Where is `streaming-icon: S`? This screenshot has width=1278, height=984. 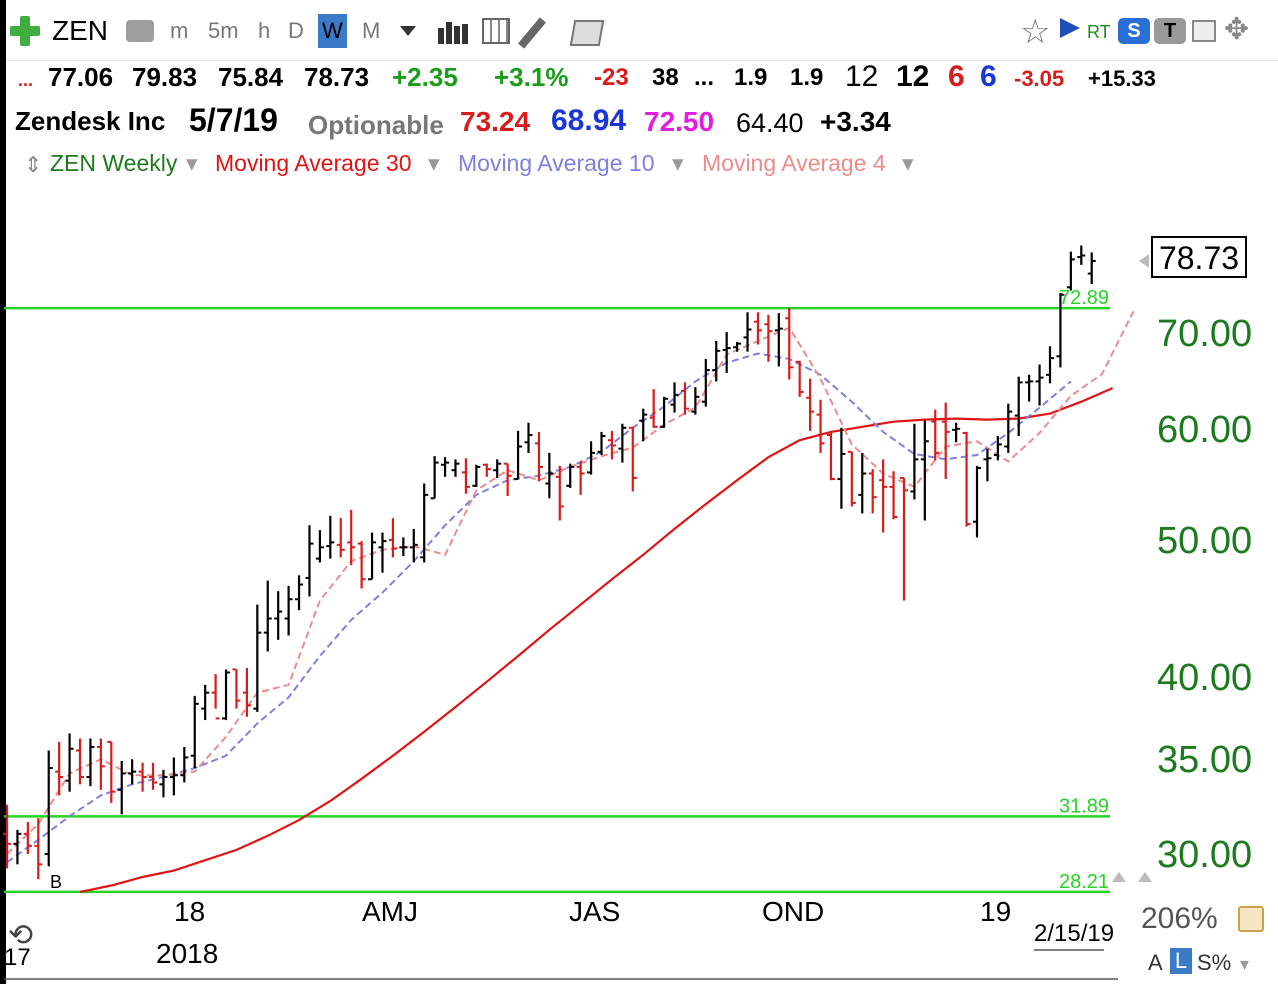 streaming-icon: S is located at coordinates (1134, 31).